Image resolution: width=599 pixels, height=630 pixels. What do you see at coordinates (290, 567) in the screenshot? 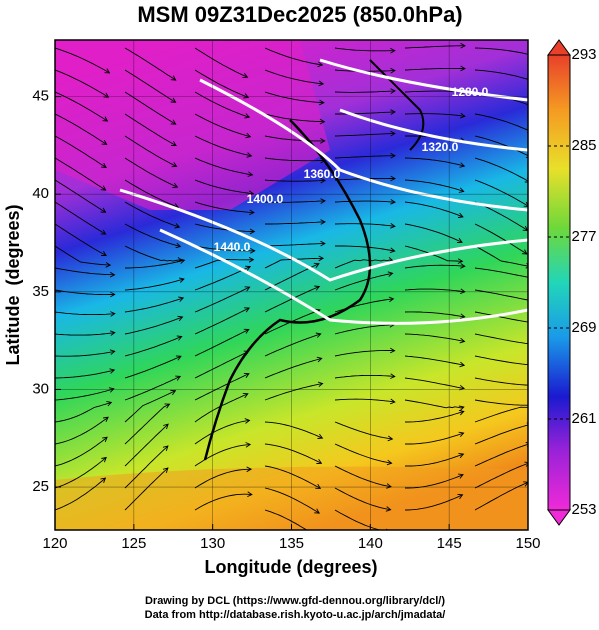
I see `x-axis-label: Longitude (degrees)` at bounding box center [290, 567].